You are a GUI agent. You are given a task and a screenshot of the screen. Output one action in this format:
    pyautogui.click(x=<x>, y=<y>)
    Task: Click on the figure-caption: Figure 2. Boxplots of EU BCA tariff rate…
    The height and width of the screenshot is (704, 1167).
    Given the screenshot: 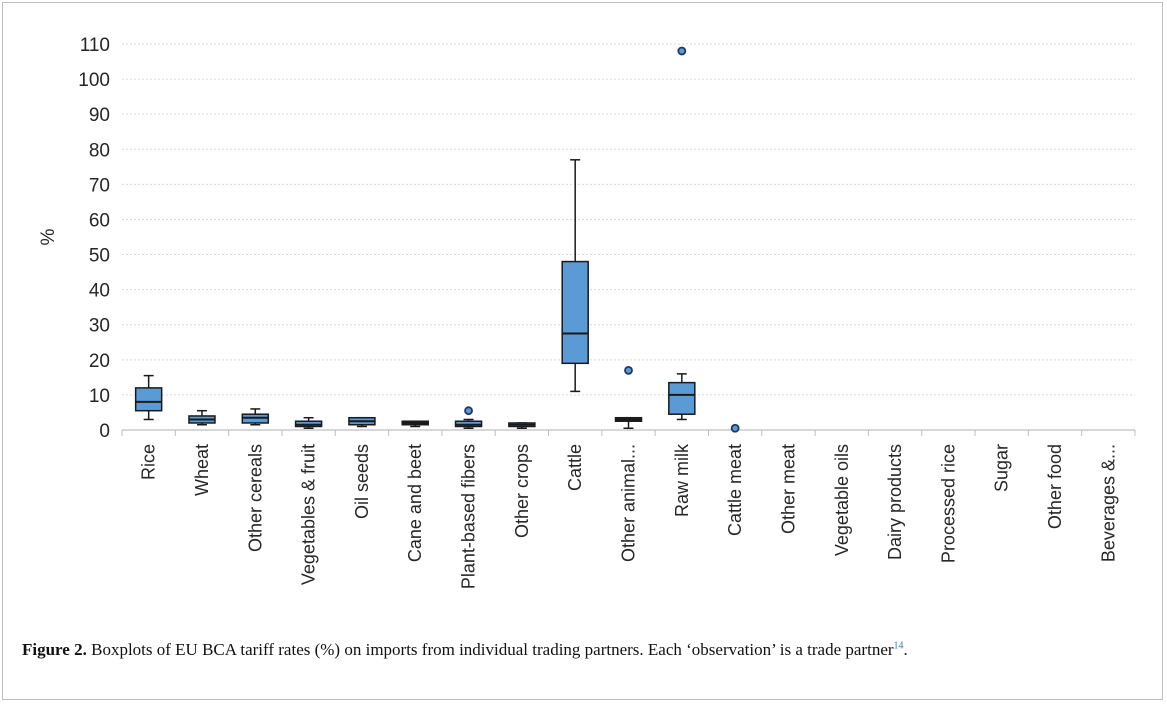 What is the action you would take?
    pyautogui.click(x=587, y=650)
    